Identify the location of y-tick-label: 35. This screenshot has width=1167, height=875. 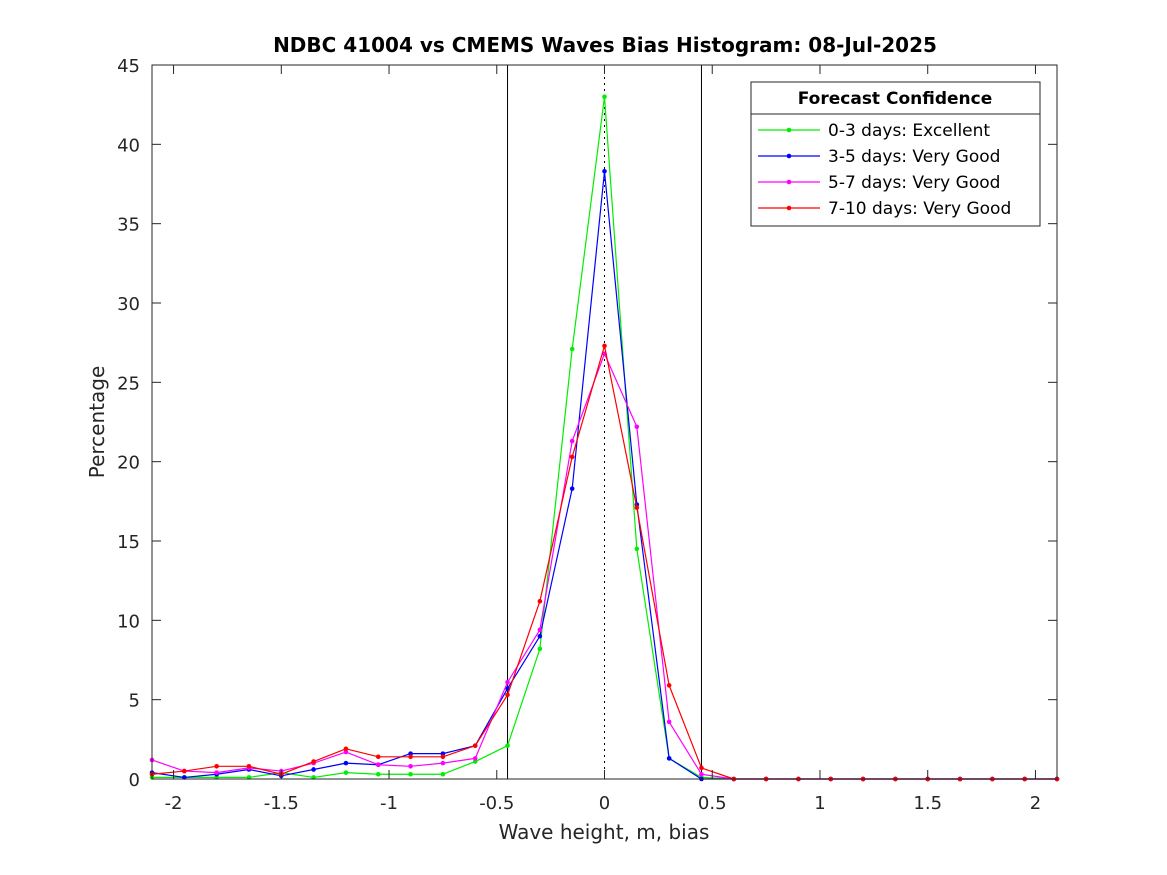
(128, 225).